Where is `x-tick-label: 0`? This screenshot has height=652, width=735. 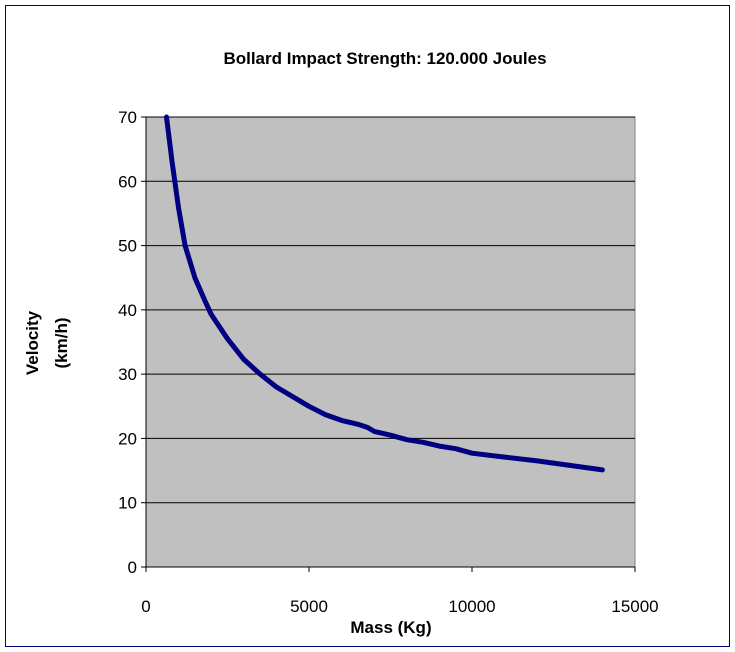
x-tick-label: 0 is located at coordinates (145, 606).